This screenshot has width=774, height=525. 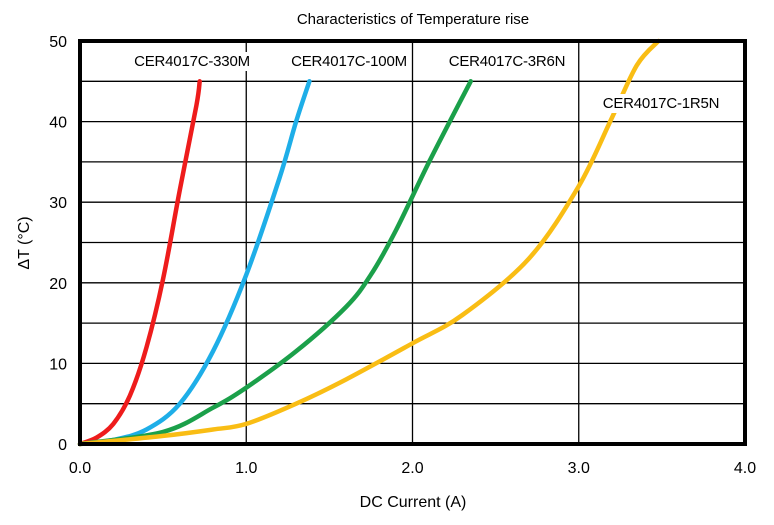 What do you see at coordinates (58, 123) in the screenshot?
I see `y-tick-label: 40` at bounding box center [58, 123].